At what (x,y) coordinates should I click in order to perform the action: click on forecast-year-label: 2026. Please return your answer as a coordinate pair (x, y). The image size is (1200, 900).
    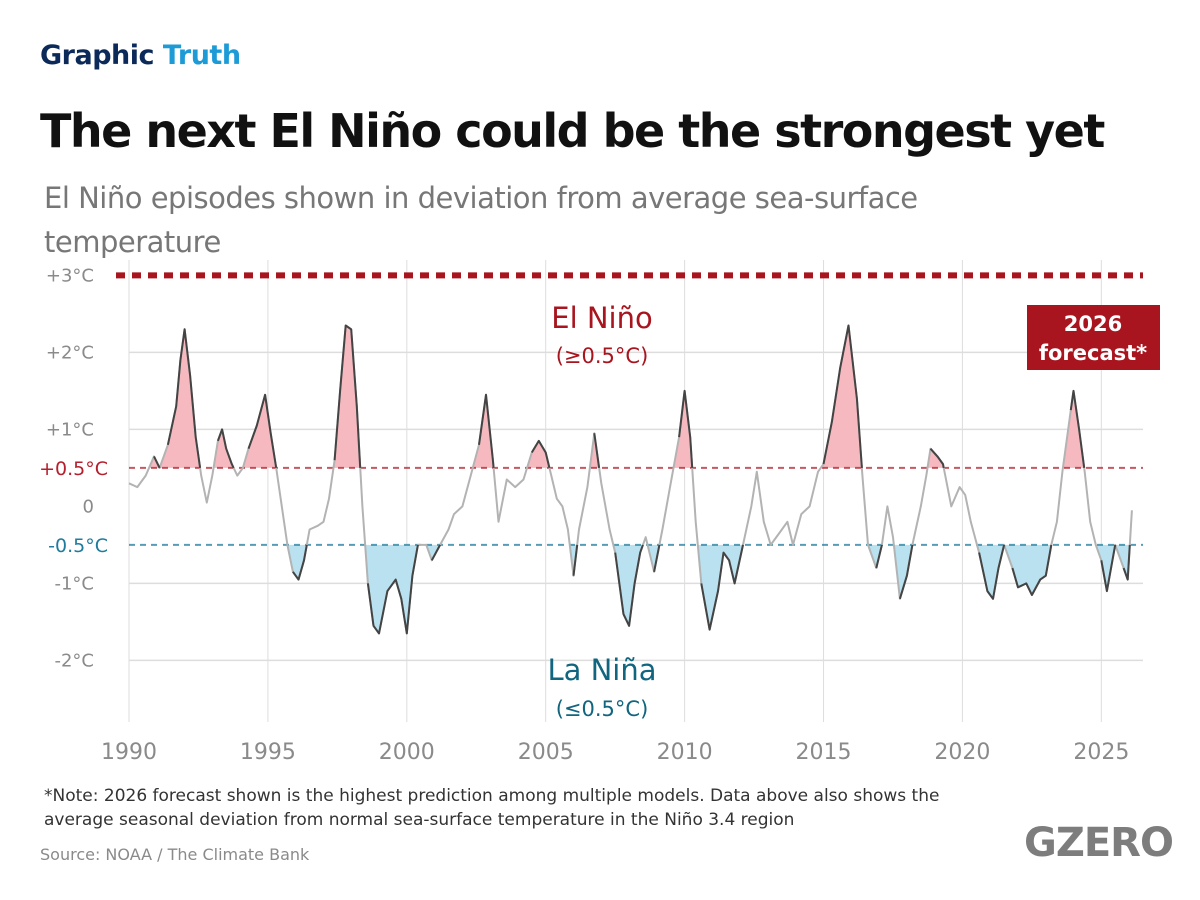
    Looking at the image, I should click on (1093, 324).